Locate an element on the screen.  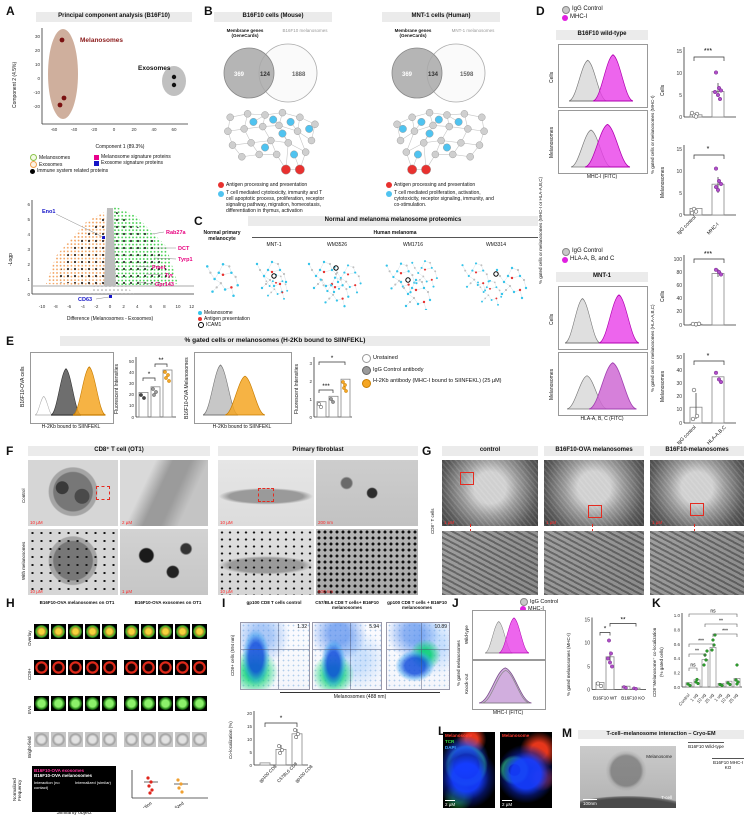
venn-mouse-title: B16F10 cells (Mouse) is located at coordinates (273, 17).